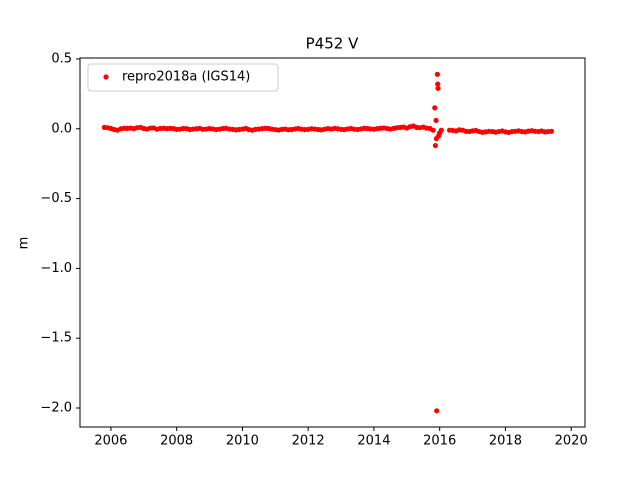 This screenshot has height=484, width=640. What do you see at coordinates (308, 441) in the screenshot?
I see `x-tick-label: 2012` at bounding box center [308, 441].